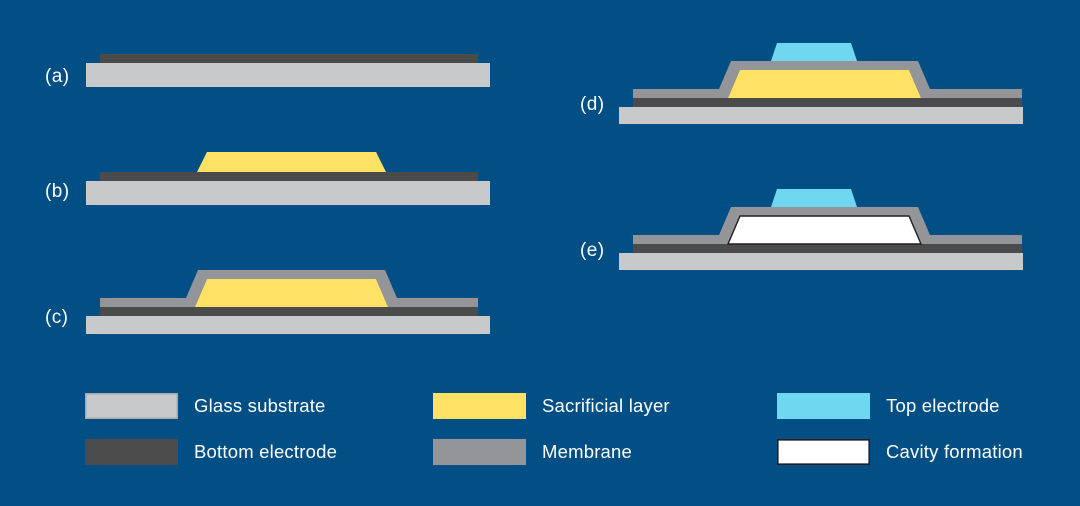 The image size is (1080, 506). I want to click on legend-swatch-sacrificial-layer, so click(479, 406).